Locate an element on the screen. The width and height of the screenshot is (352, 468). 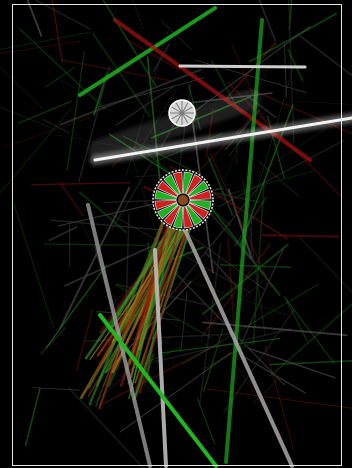
wheel-segments is located at coordinates (183, 200).